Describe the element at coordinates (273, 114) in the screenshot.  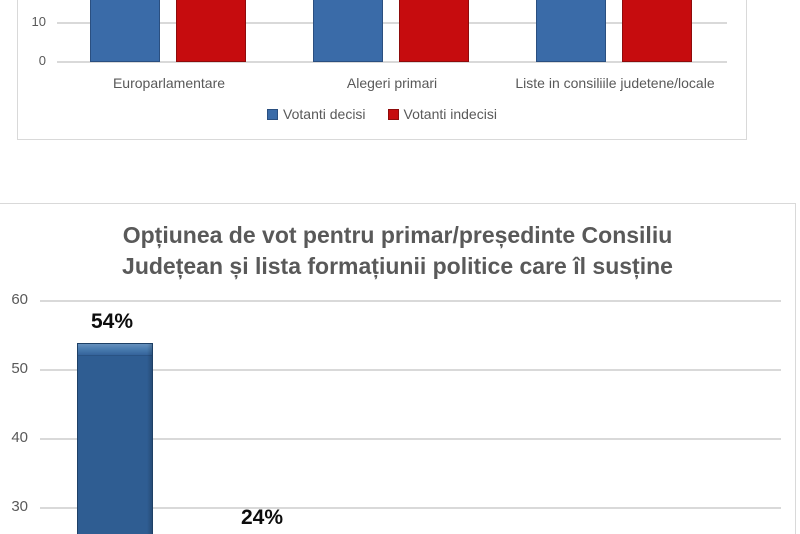
I see `legend-swatch-blue-icon` at that location.